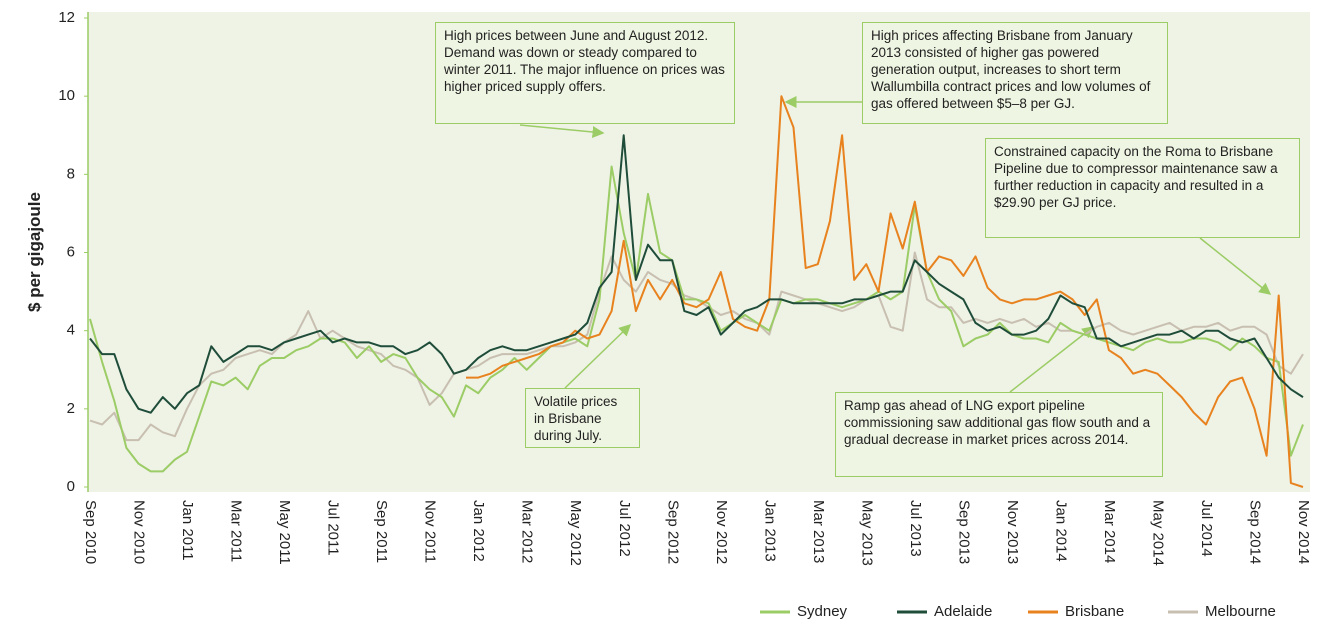 This screenshot has height=624, width=1337. I want to click on x-tick-label: May 2013, so click(866, 533).